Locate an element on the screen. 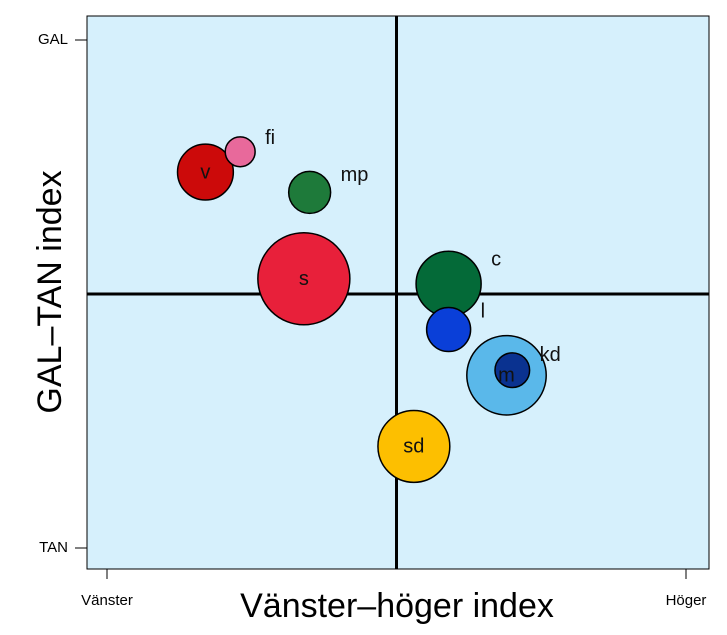 This screenshot has height=635, width=727. bubble-label-sd: sd is located at coordinates (413, 447).